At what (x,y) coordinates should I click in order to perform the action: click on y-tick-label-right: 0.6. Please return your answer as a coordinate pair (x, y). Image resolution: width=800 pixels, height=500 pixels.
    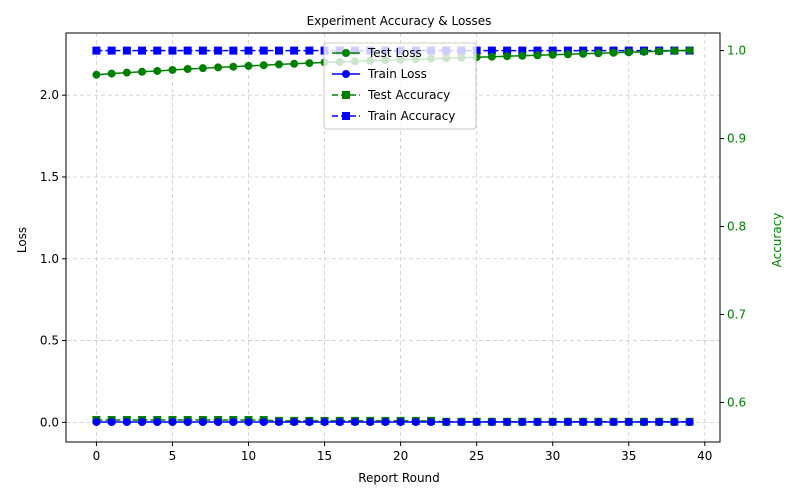
    Looking at the image, I should click on (736, 402).